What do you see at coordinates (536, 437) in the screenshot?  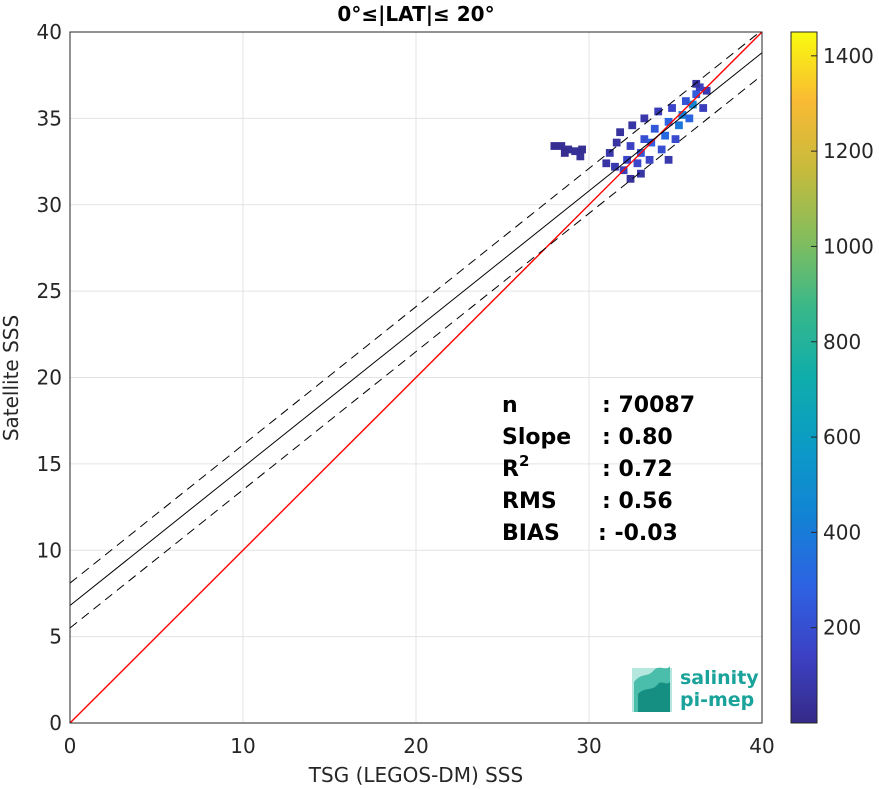 I see `stat-label: Slope` at bounding box center [536, 437].